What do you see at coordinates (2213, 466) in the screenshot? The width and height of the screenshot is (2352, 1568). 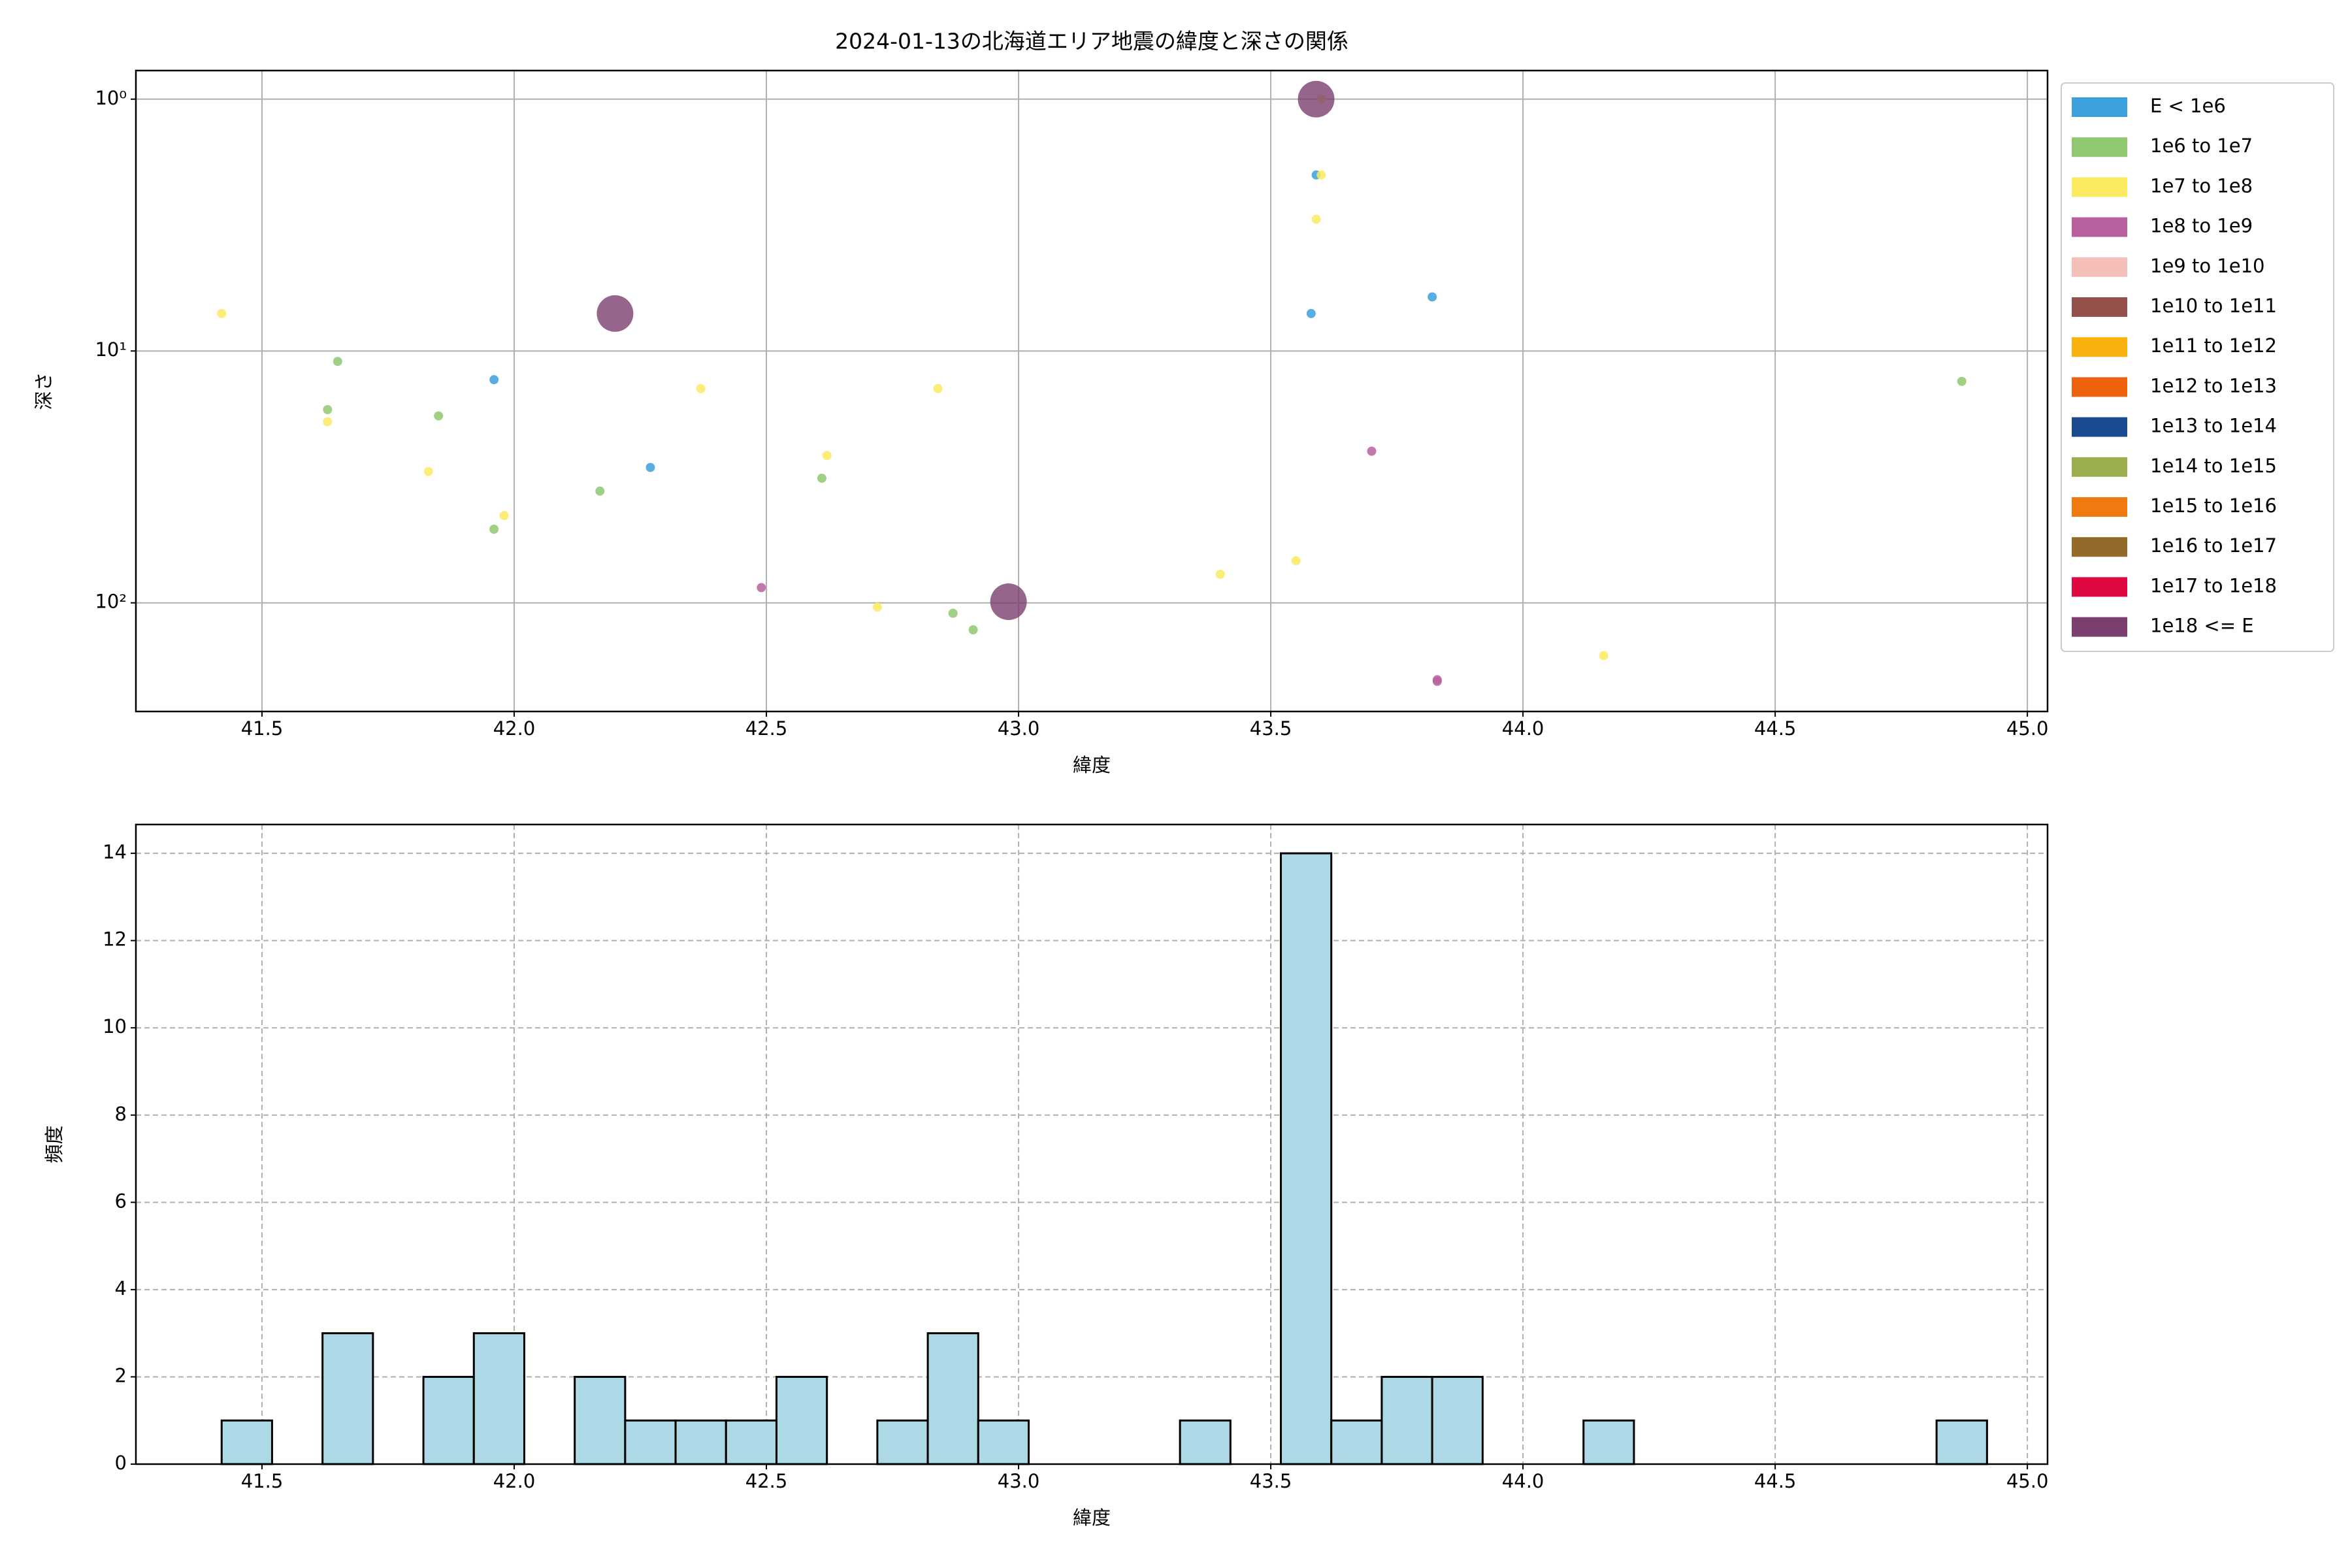 I see `legend-label: 1e14 to 1e15` at bounding box center [2213, 466].